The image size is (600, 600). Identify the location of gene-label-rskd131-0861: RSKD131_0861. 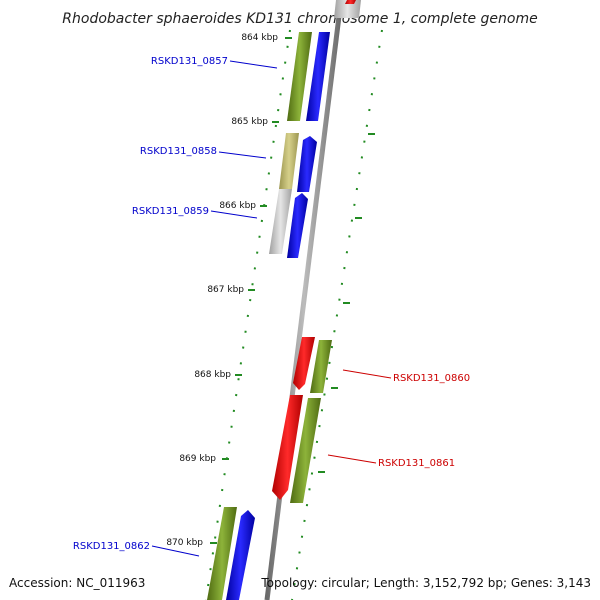
(416, 463).